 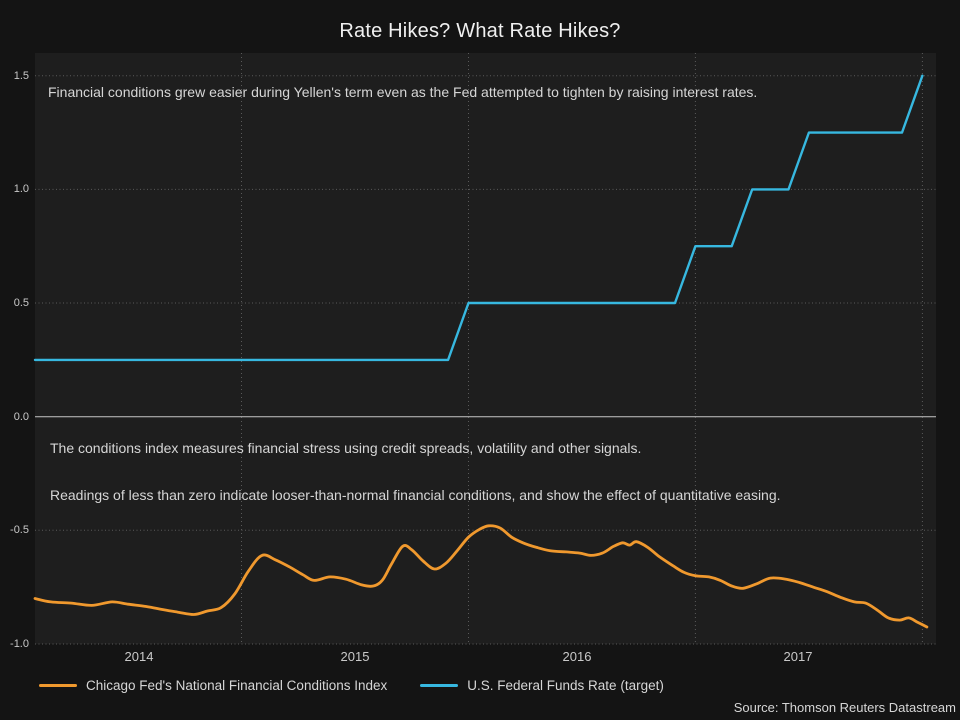 I want to click on source-attribution: Source: Thomson Reuters Datastream, so click(x=844, y=707).